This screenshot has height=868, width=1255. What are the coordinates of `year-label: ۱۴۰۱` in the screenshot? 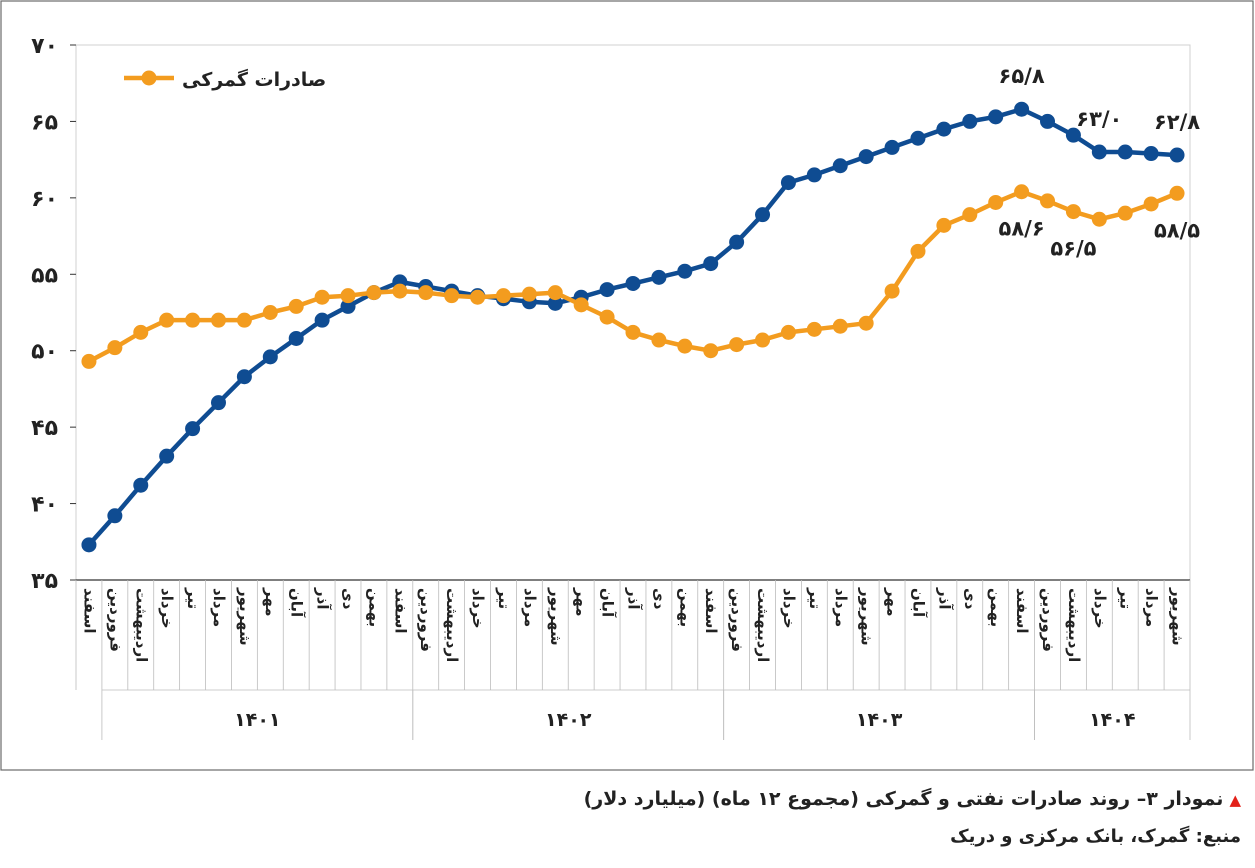 It's located at (257, 720).